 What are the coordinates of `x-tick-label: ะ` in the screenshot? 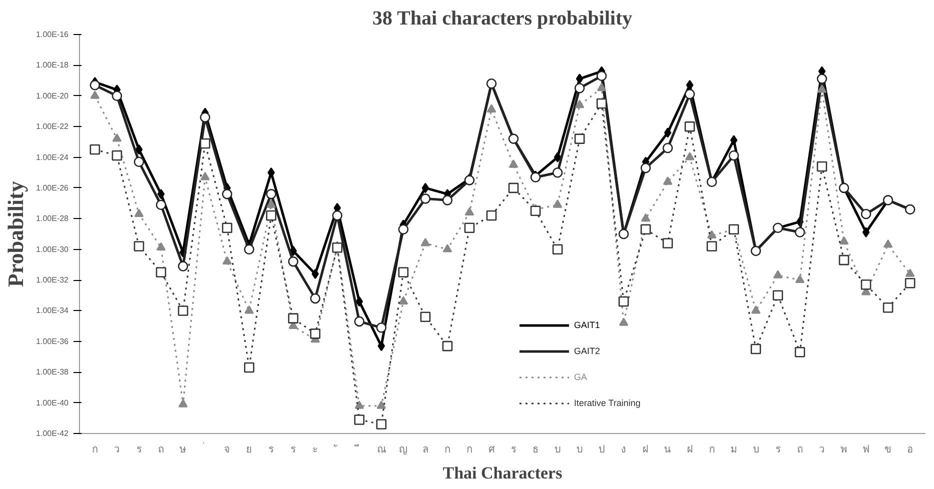 It's located at (315, 450).